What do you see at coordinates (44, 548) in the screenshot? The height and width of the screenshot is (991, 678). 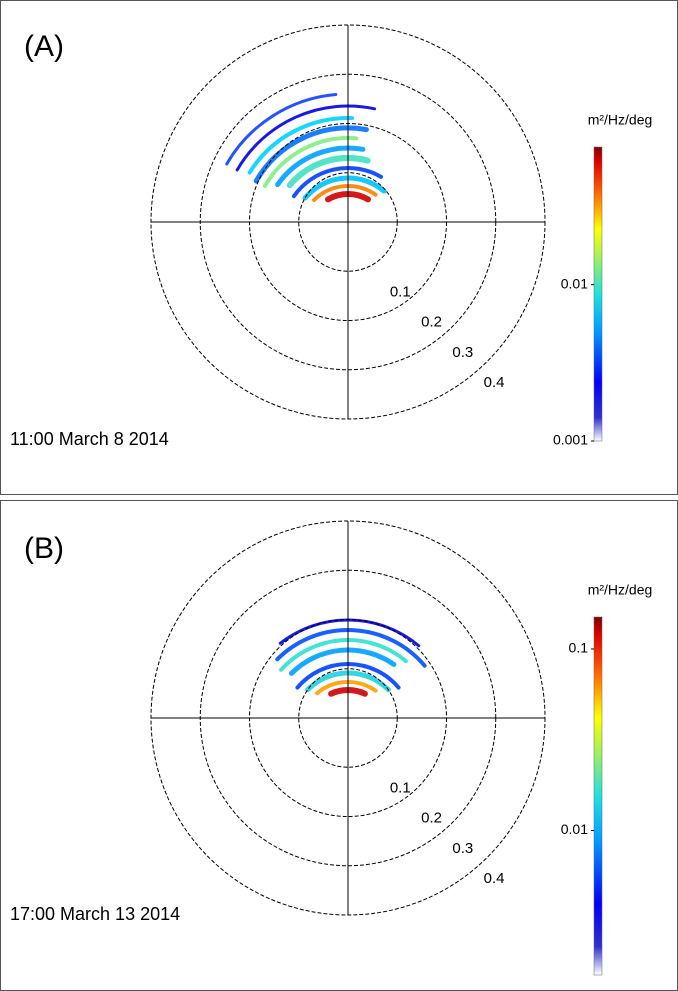 I see `panel-label: (B)` at bounding box center [44, 548].